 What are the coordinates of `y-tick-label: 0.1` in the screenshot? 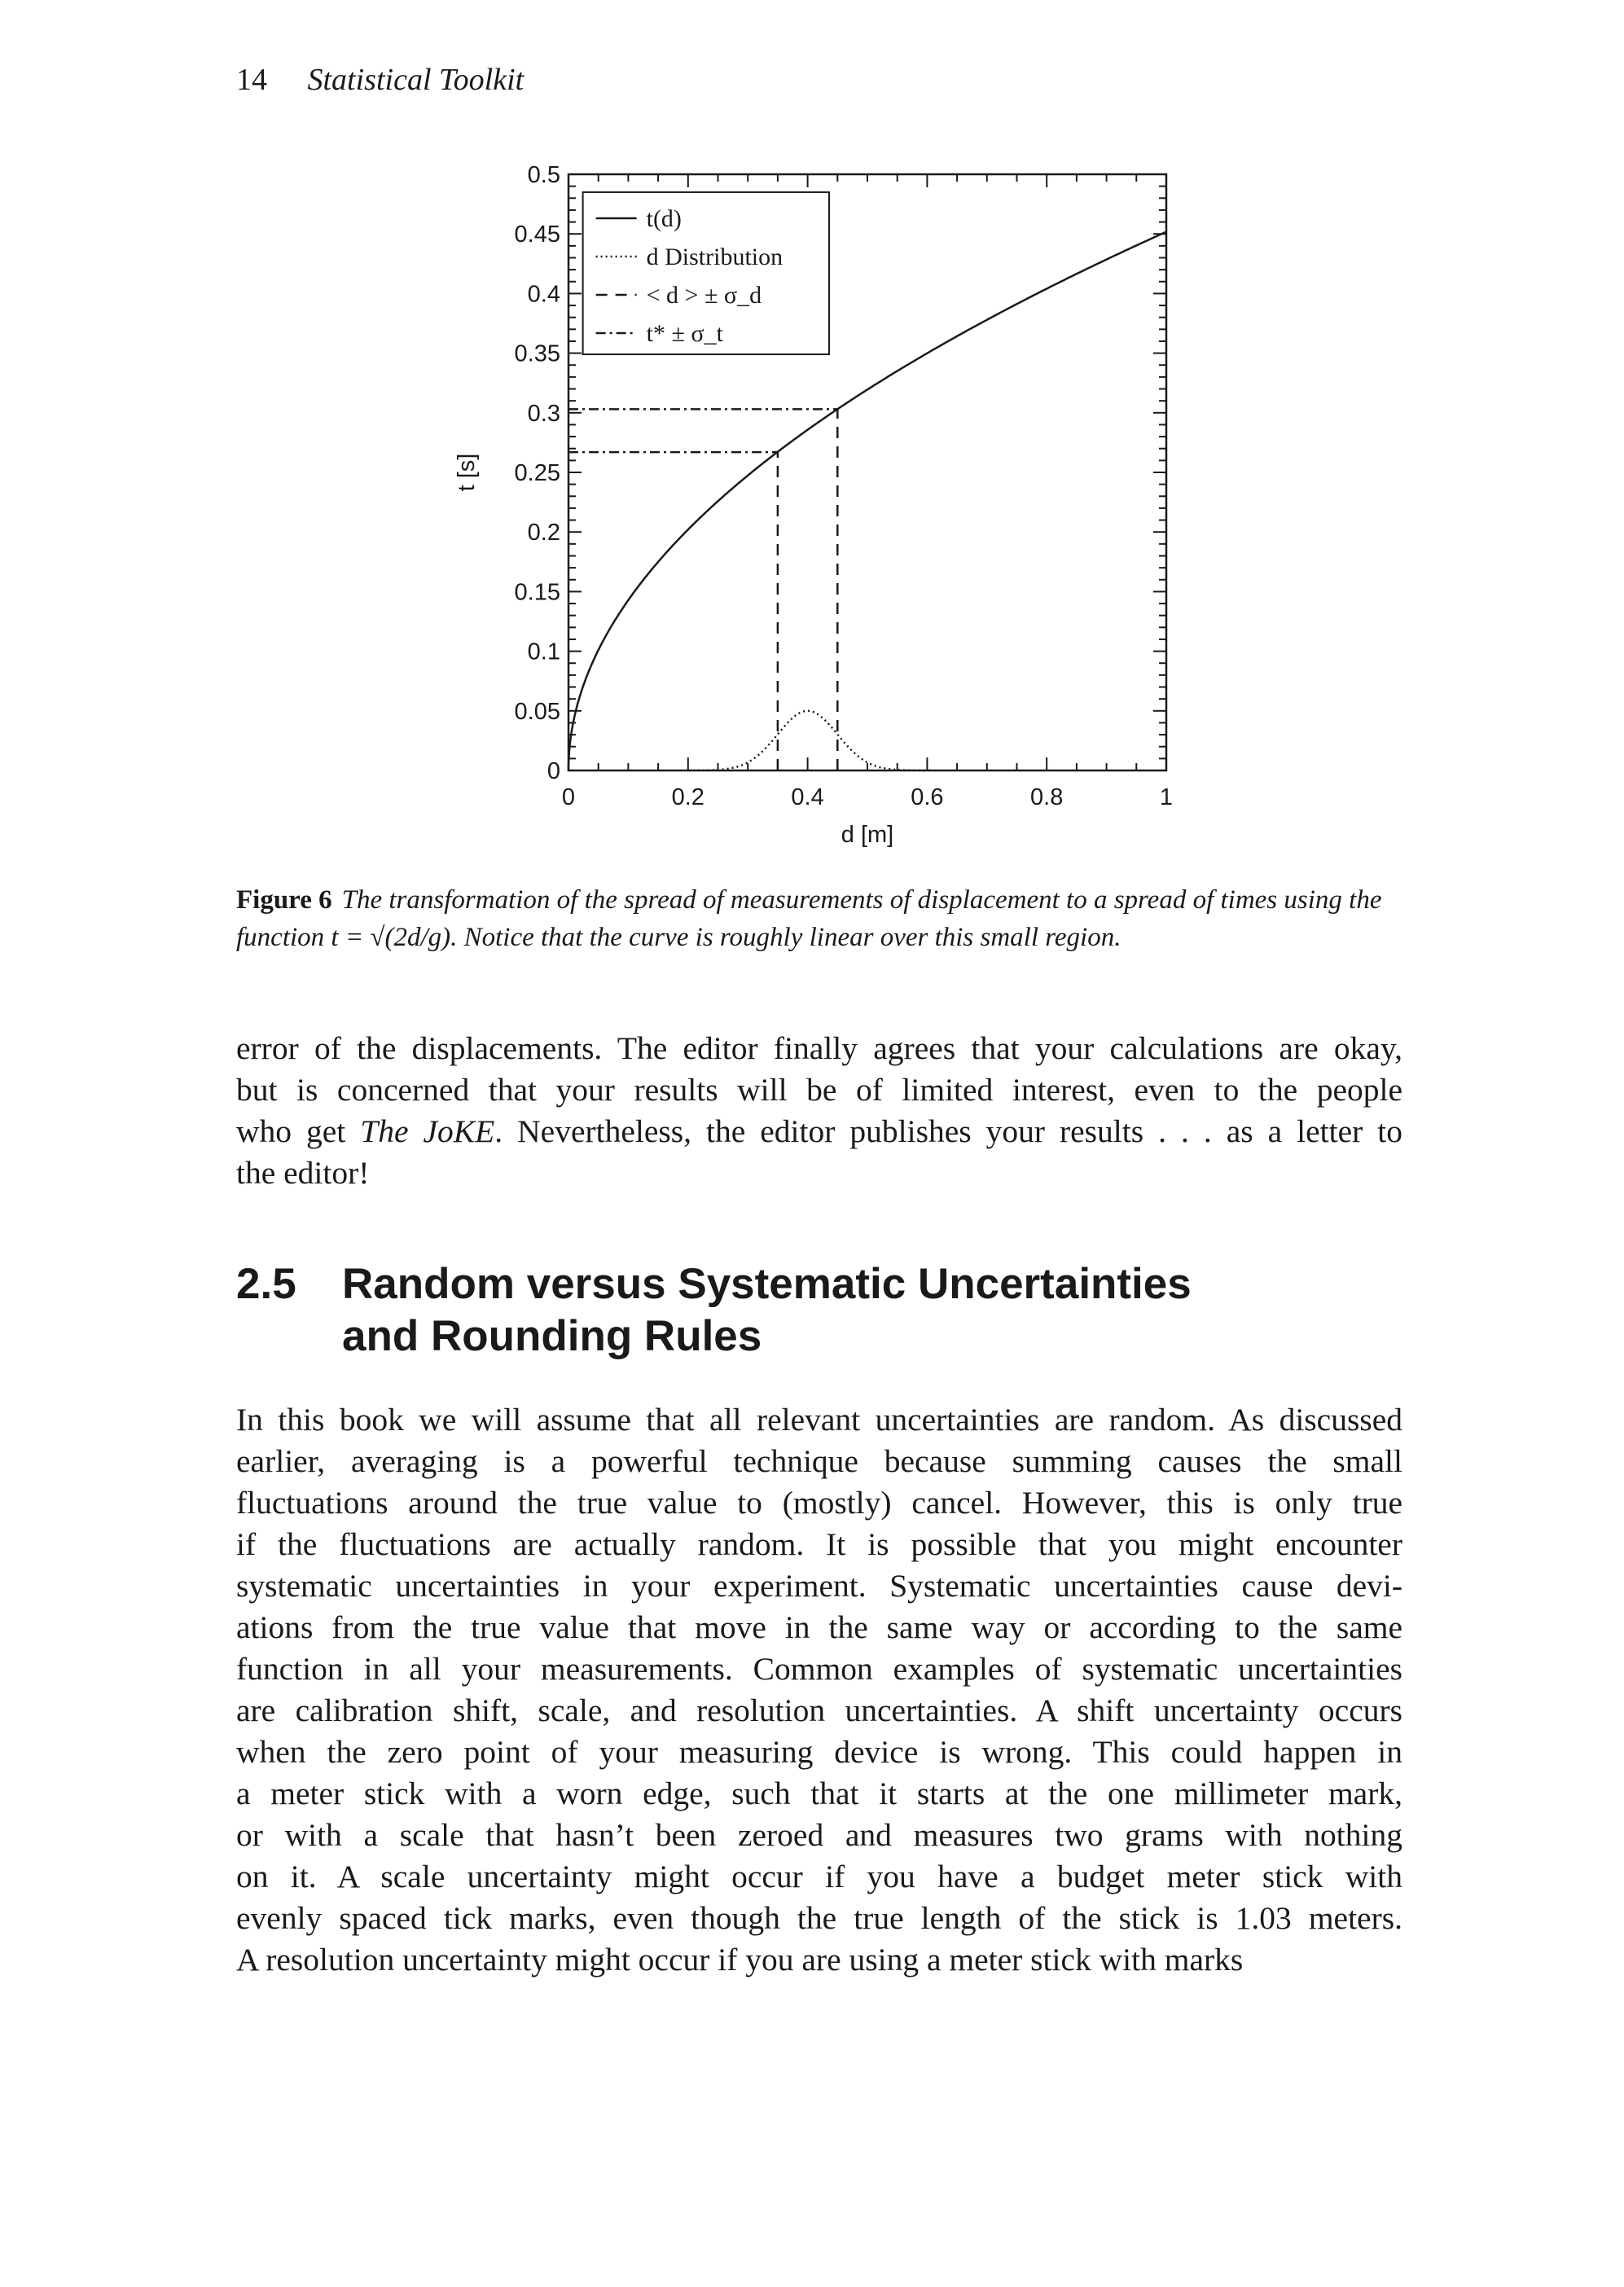 It's located at (544, 652).